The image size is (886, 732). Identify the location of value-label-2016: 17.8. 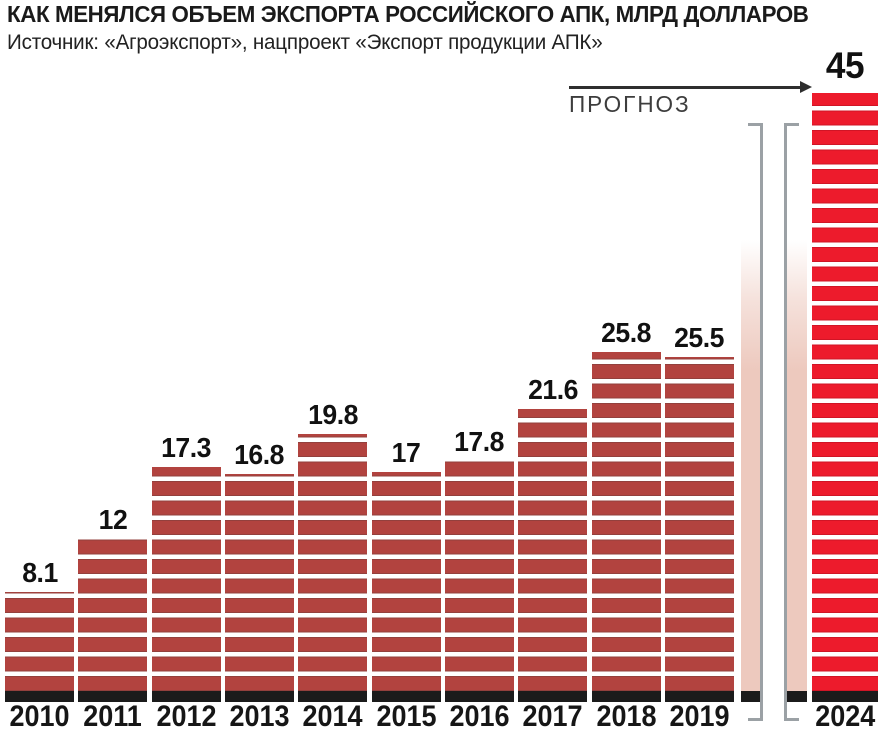
(479, 441).